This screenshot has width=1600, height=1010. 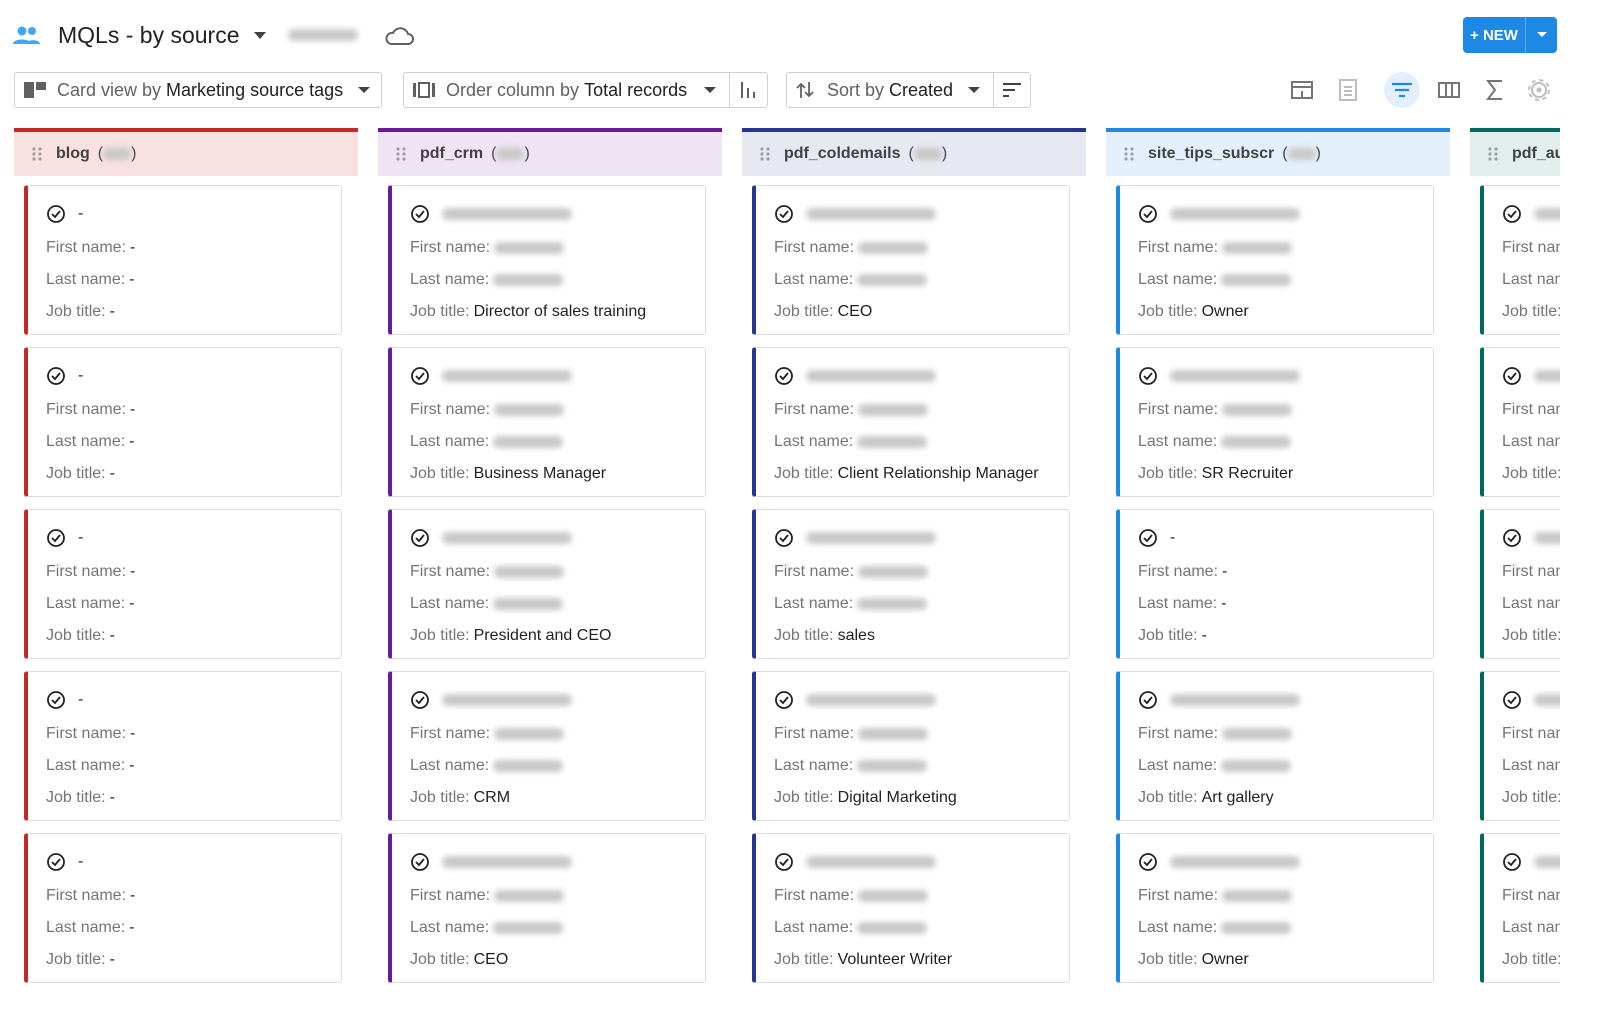 I want to click on title-caret, so click(x=260, y=36).